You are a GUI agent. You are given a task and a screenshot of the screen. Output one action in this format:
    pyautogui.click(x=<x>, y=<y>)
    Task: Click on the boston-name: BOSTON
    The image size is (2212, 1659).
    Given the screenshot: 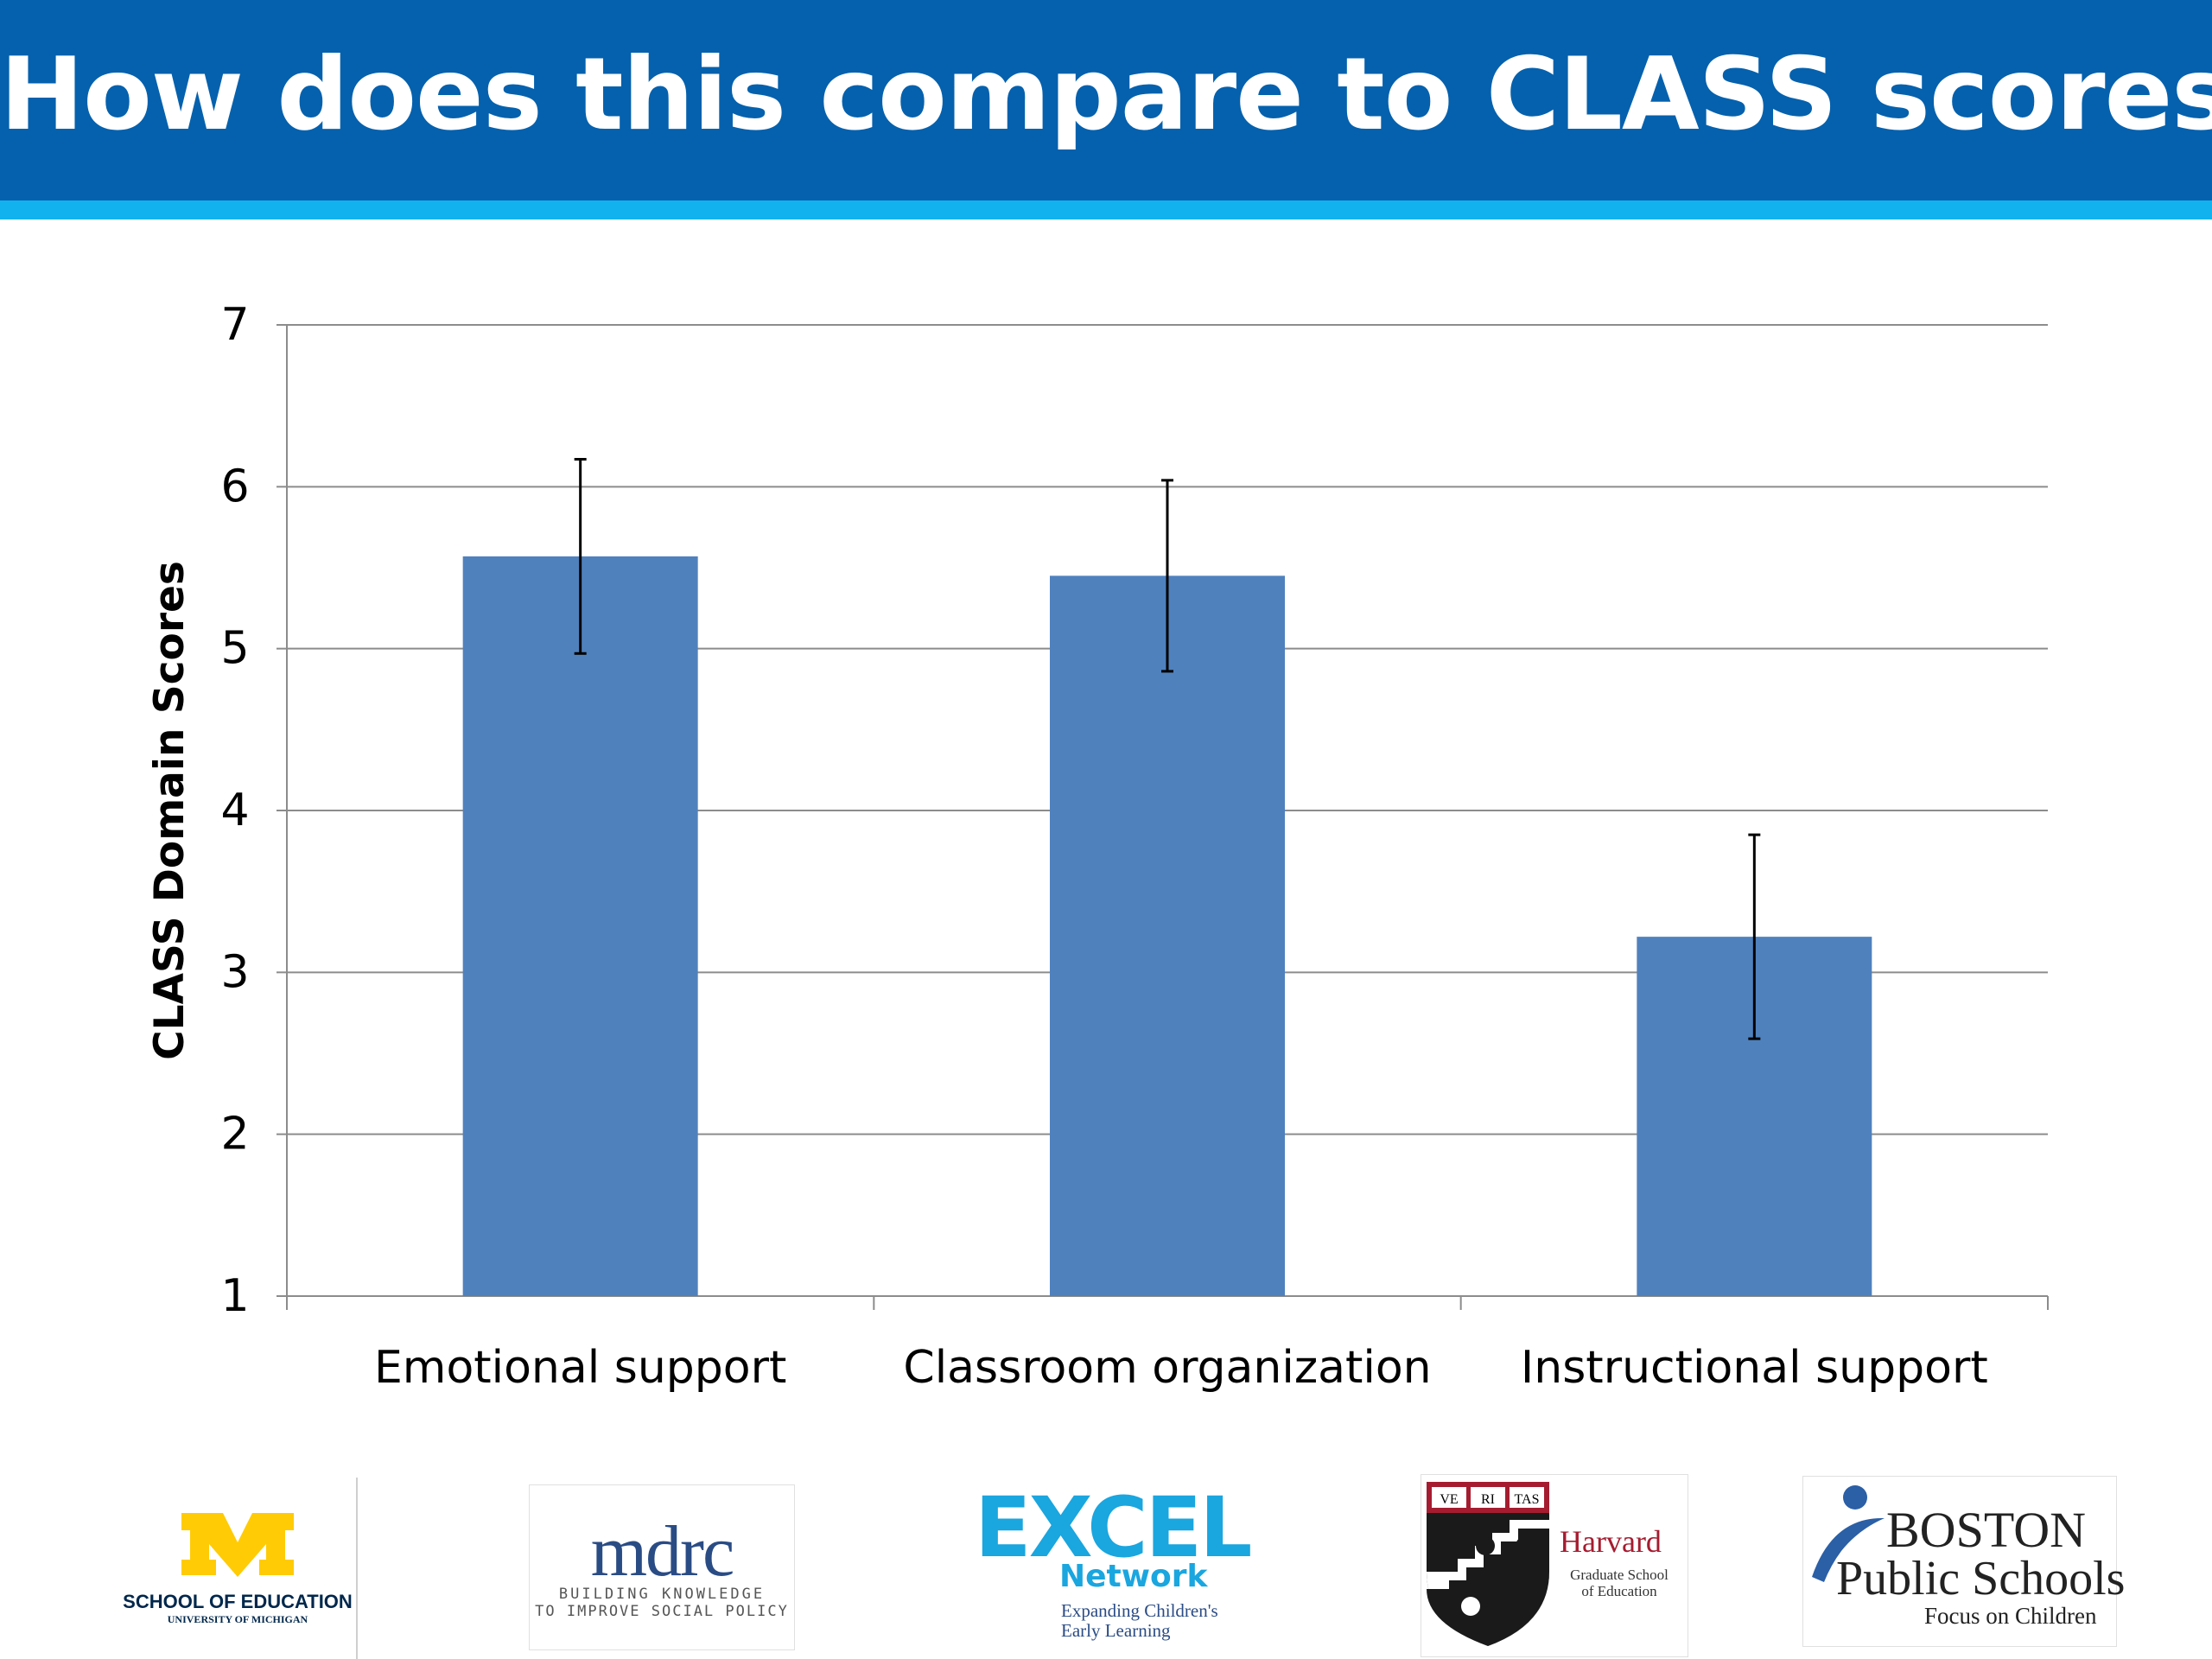 What is the action you would take?
    pyautogui.click(x=1986, y=1530)
    